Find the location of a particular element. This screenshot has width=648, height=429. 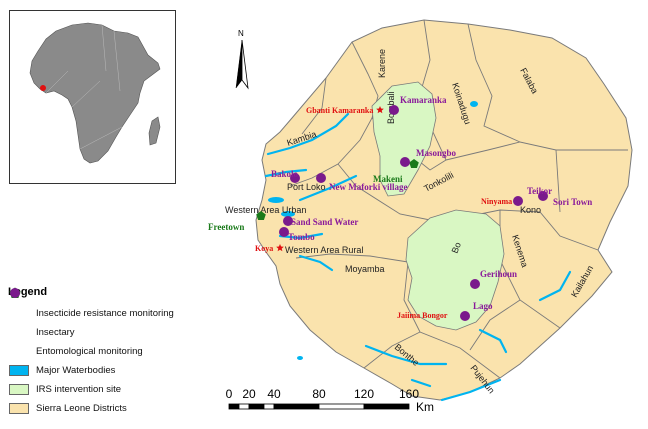

scale-tick-label: 0 is located at coordinates (229, 394).